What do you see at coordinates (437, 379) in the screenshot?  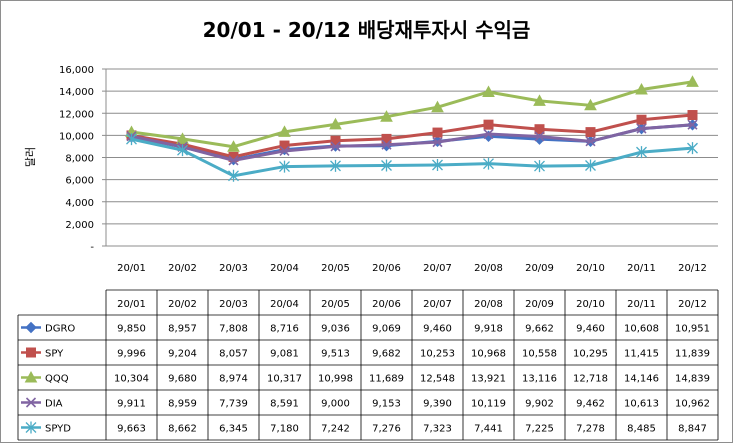 I see `table-value-cell: 12,548` at bounding box center [437, 379].